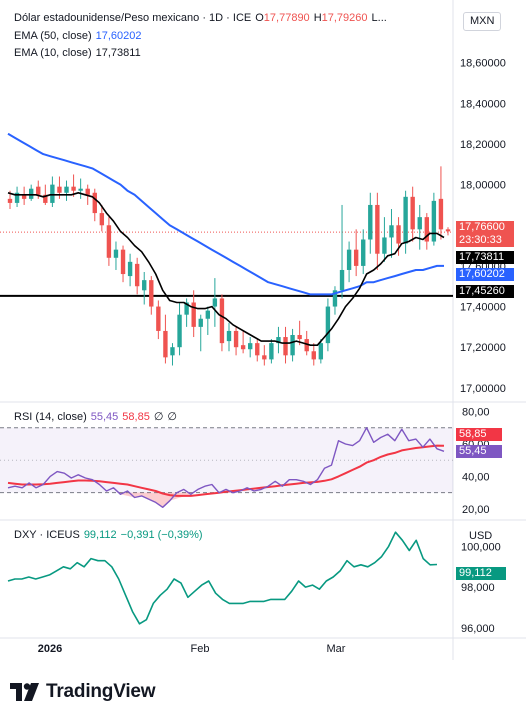 Image resolution: width=526 pixels, height=707 pixels. Describe the element at coordinates (317, 18) in the screenshot. I see `high-label: H` at that location.